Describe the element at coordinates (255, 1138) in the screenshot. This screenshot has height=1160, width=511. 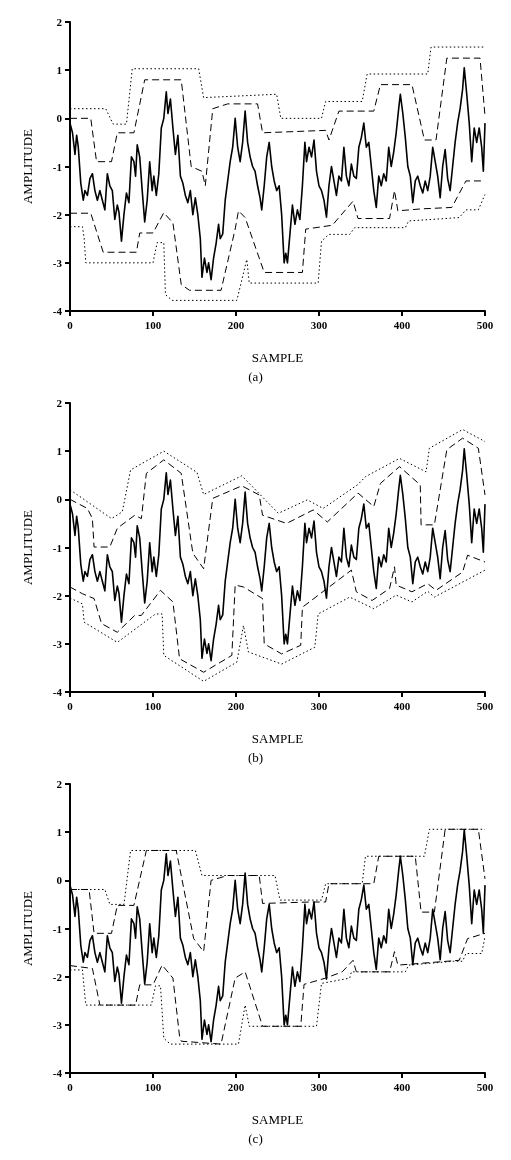
I see `text: (c)` at that location.